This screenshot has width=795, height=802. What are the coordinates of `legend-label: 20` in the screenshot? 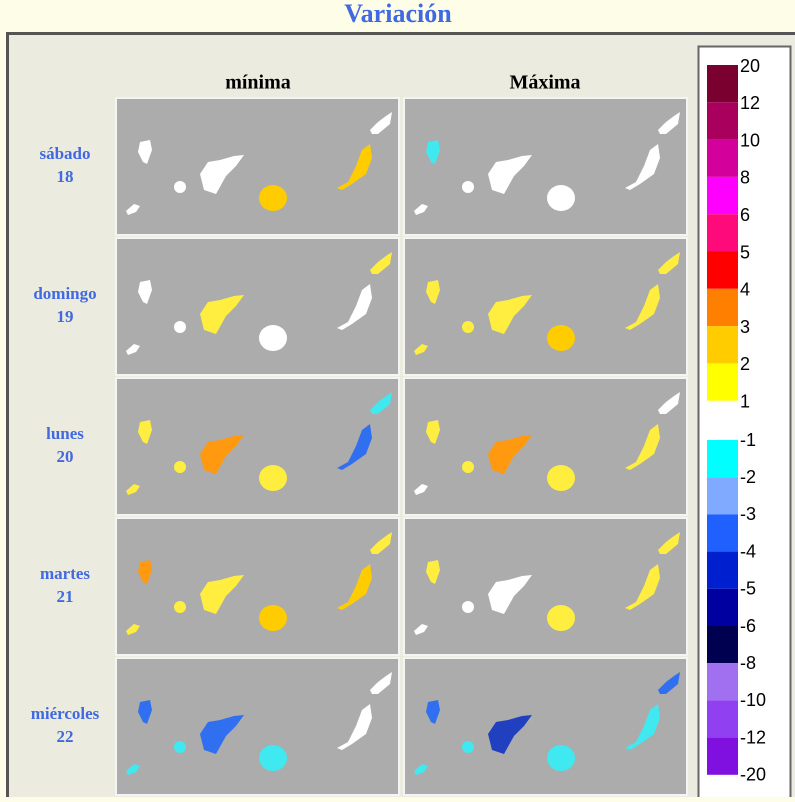 It's located at (750, 66).